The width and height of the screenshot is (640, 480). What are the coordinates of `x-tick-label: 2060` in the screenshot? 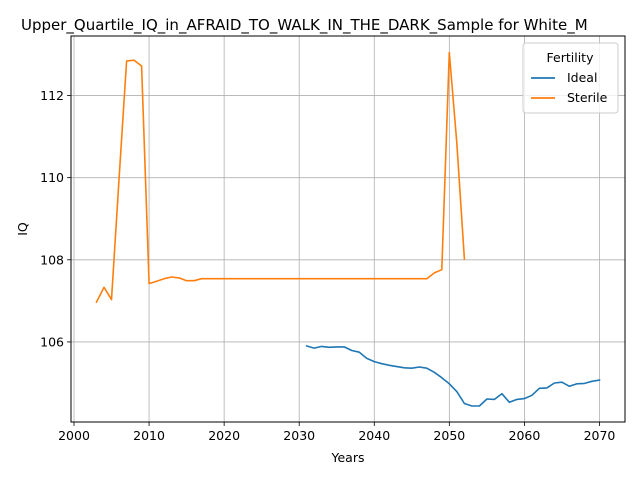 It's located at (525, 435).